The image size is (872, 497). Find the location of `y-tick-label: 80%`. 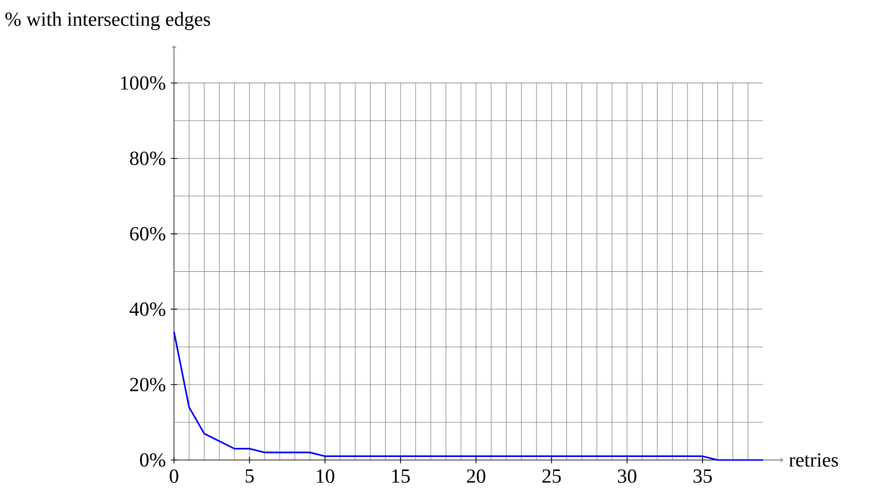

y-tick-label: 80% is located at coordinates (148, 159).